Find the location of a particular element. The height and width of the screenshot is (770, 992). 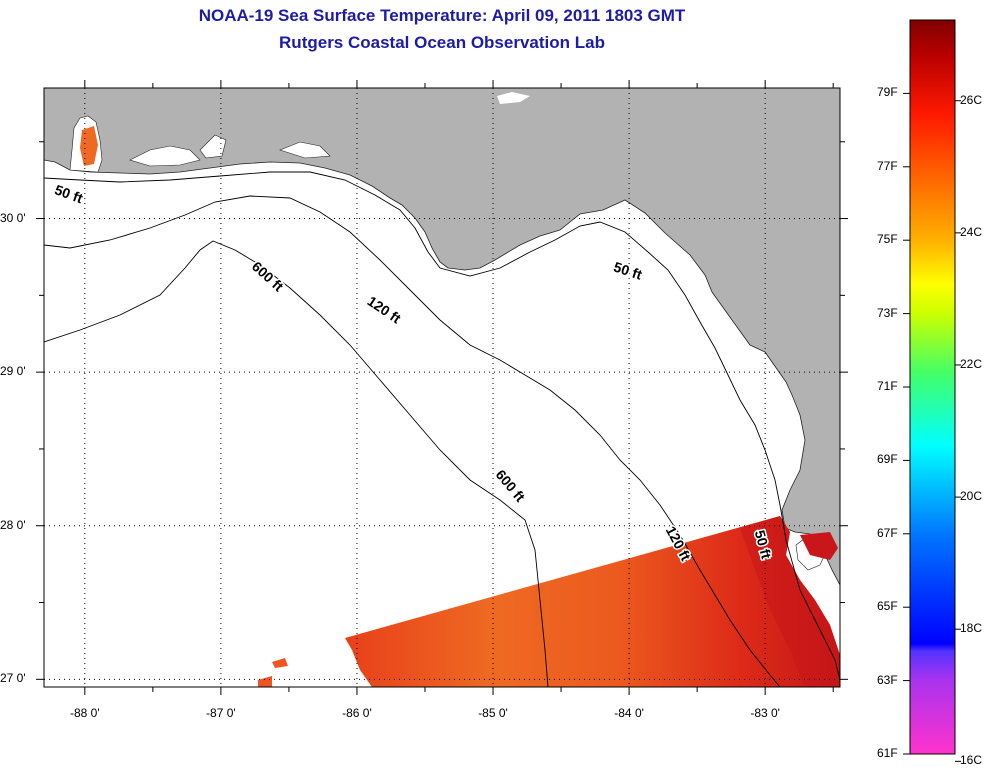

colorbar-f-label: 75F is located at coordinates (887, 239).